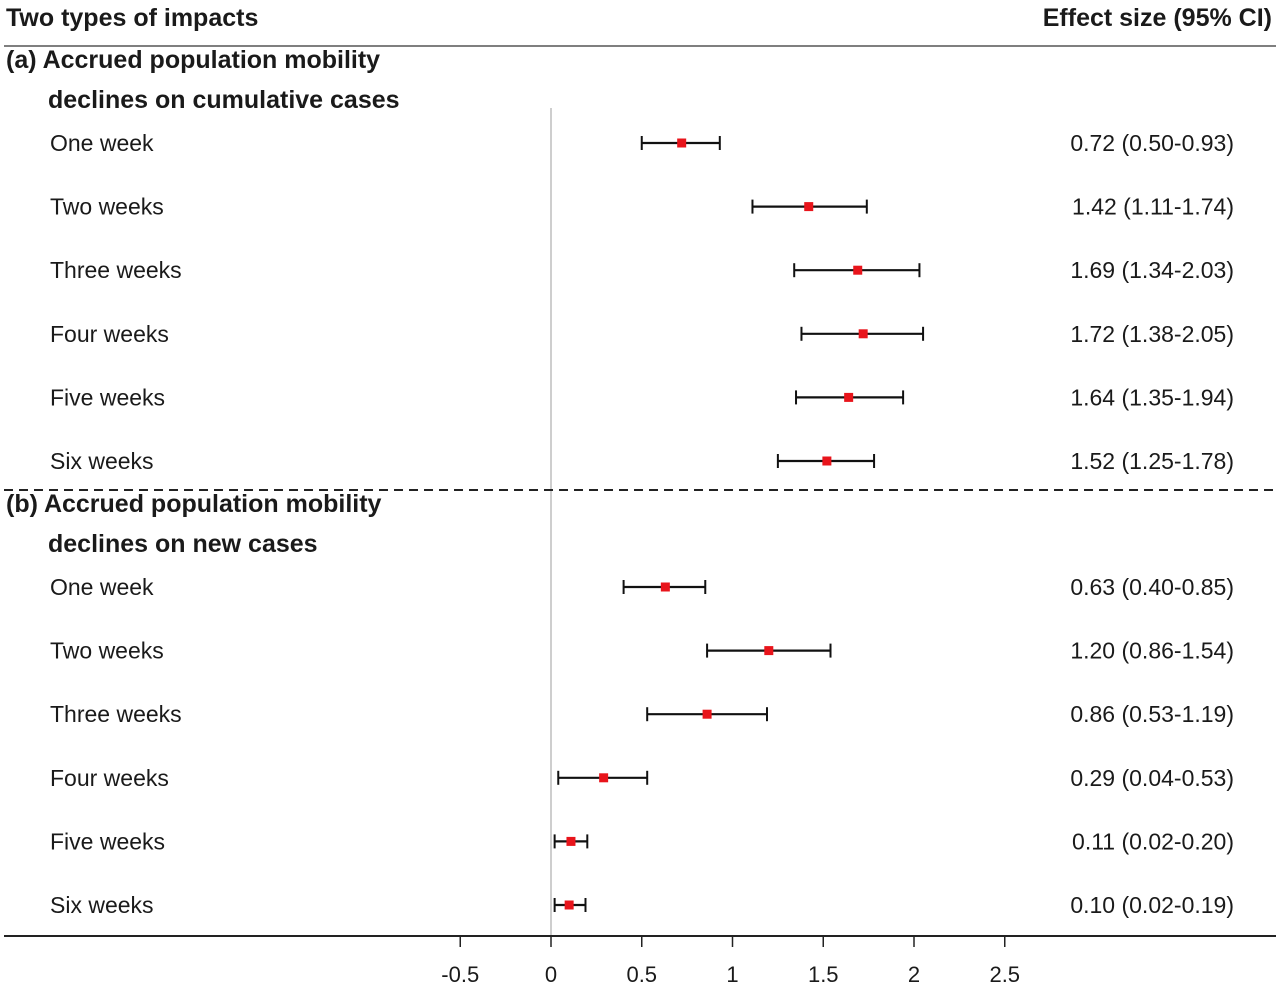 The height and width of the screenshot is (1000, 1280). What do you see at coordinates (1152, 587) in the screenshot?
I see `estimate-label: 0.63 (0.40-0.85)` at bounding box center [1152, 587].